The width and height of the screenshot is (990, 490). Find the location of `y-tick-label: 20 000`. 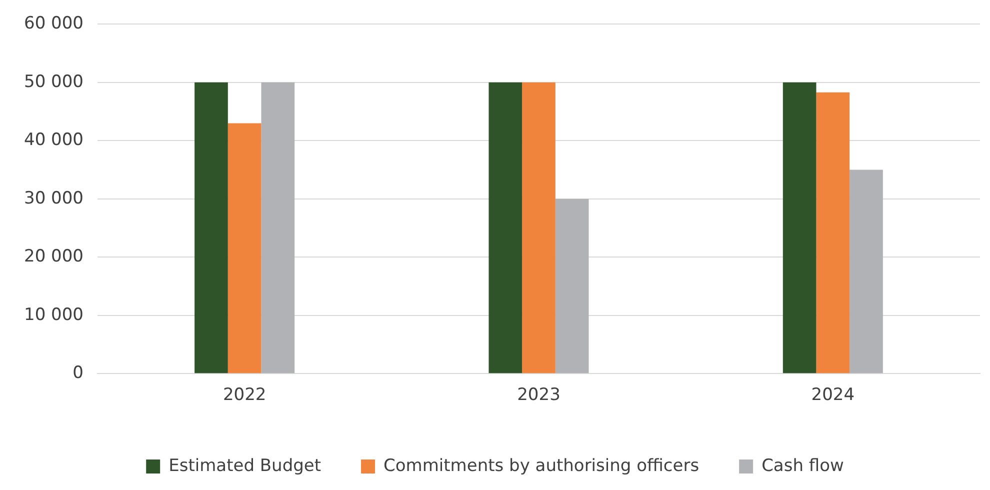

y-tick-label: 20 000 is located at coordinates (54, 256).